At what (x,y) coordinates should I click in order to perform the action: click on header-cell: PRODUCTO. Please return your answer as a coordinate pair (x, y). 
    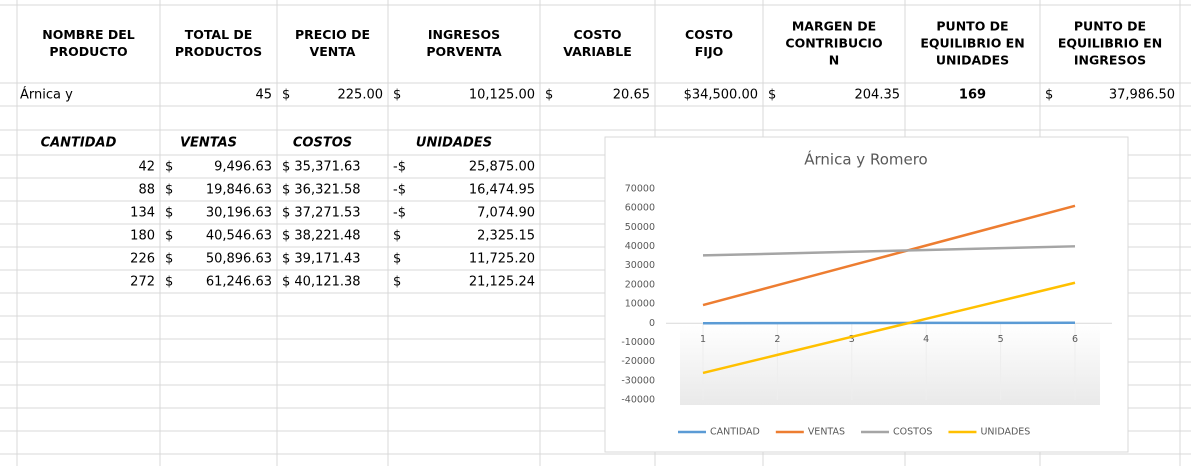
    Looking at the image, I should click on (88, 51).